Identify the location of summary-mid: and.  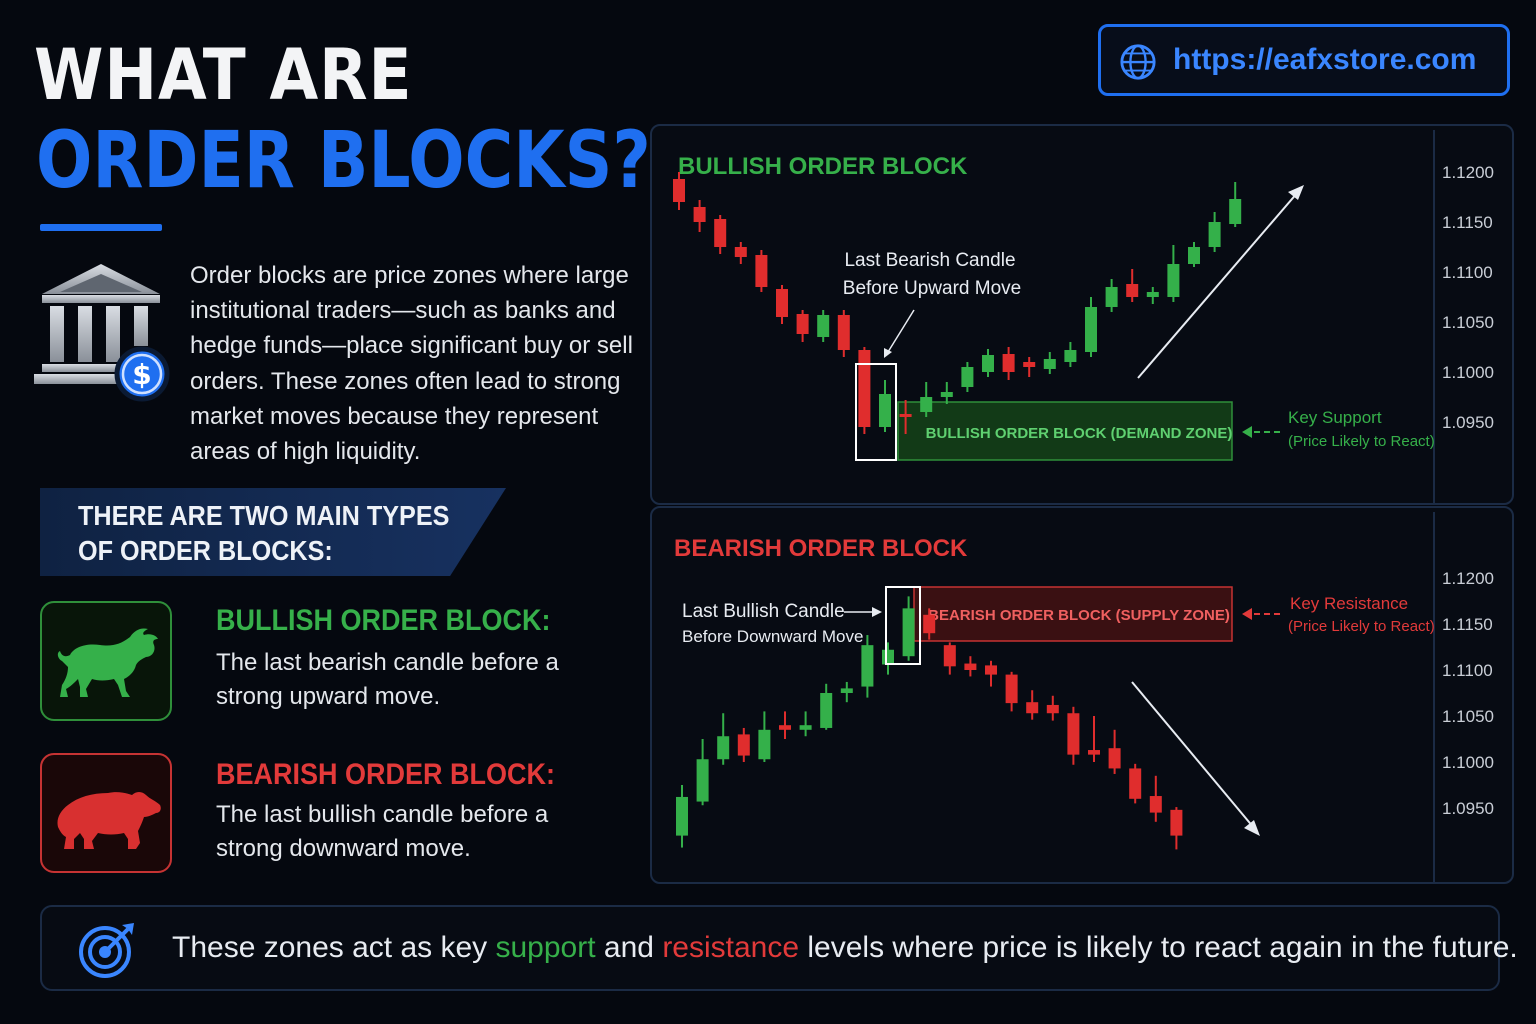
(629, 947).